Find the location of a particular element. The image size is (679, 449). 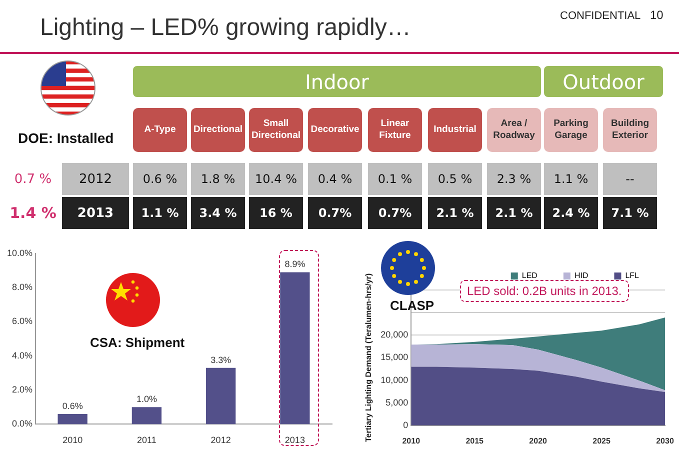

legend-label: LFL is located at coordinates (632, 275).